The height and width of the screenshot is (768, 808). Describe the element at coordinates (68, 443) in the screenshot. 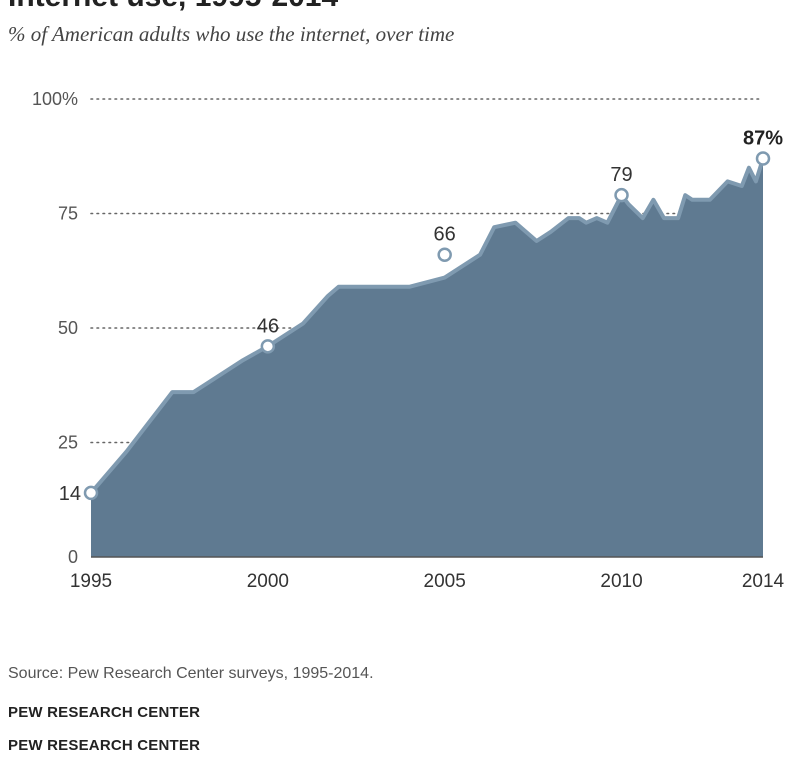

I see `y-tick-label: 25` at that location.